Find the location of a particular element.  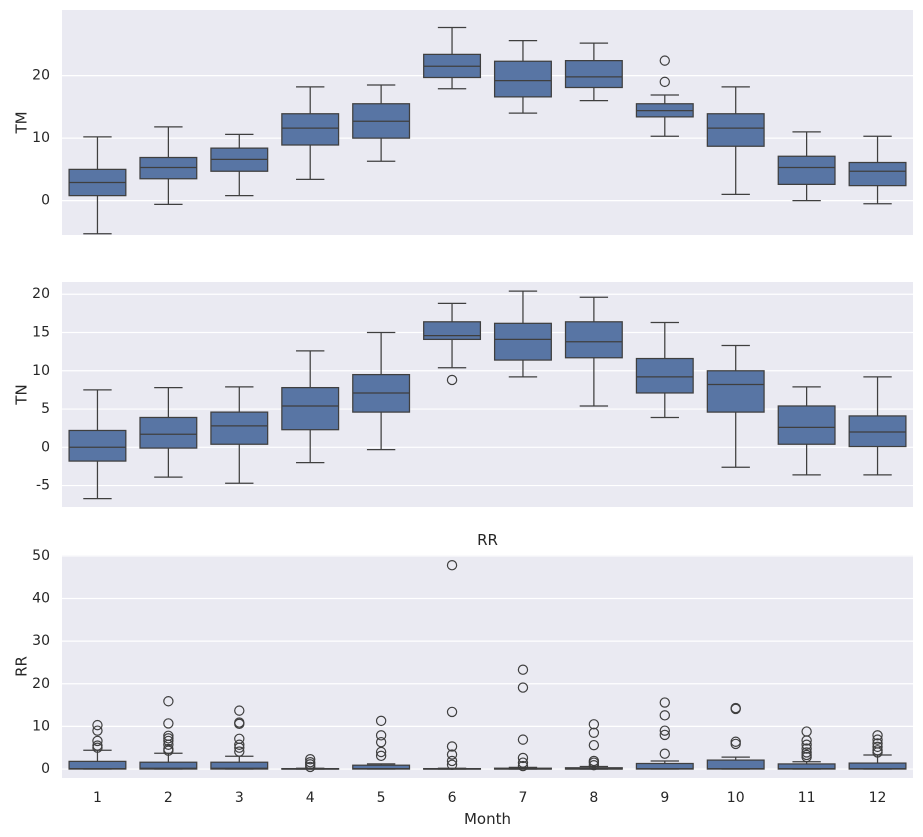

x-tick-label: 12 is located at coordinates (878, 798).